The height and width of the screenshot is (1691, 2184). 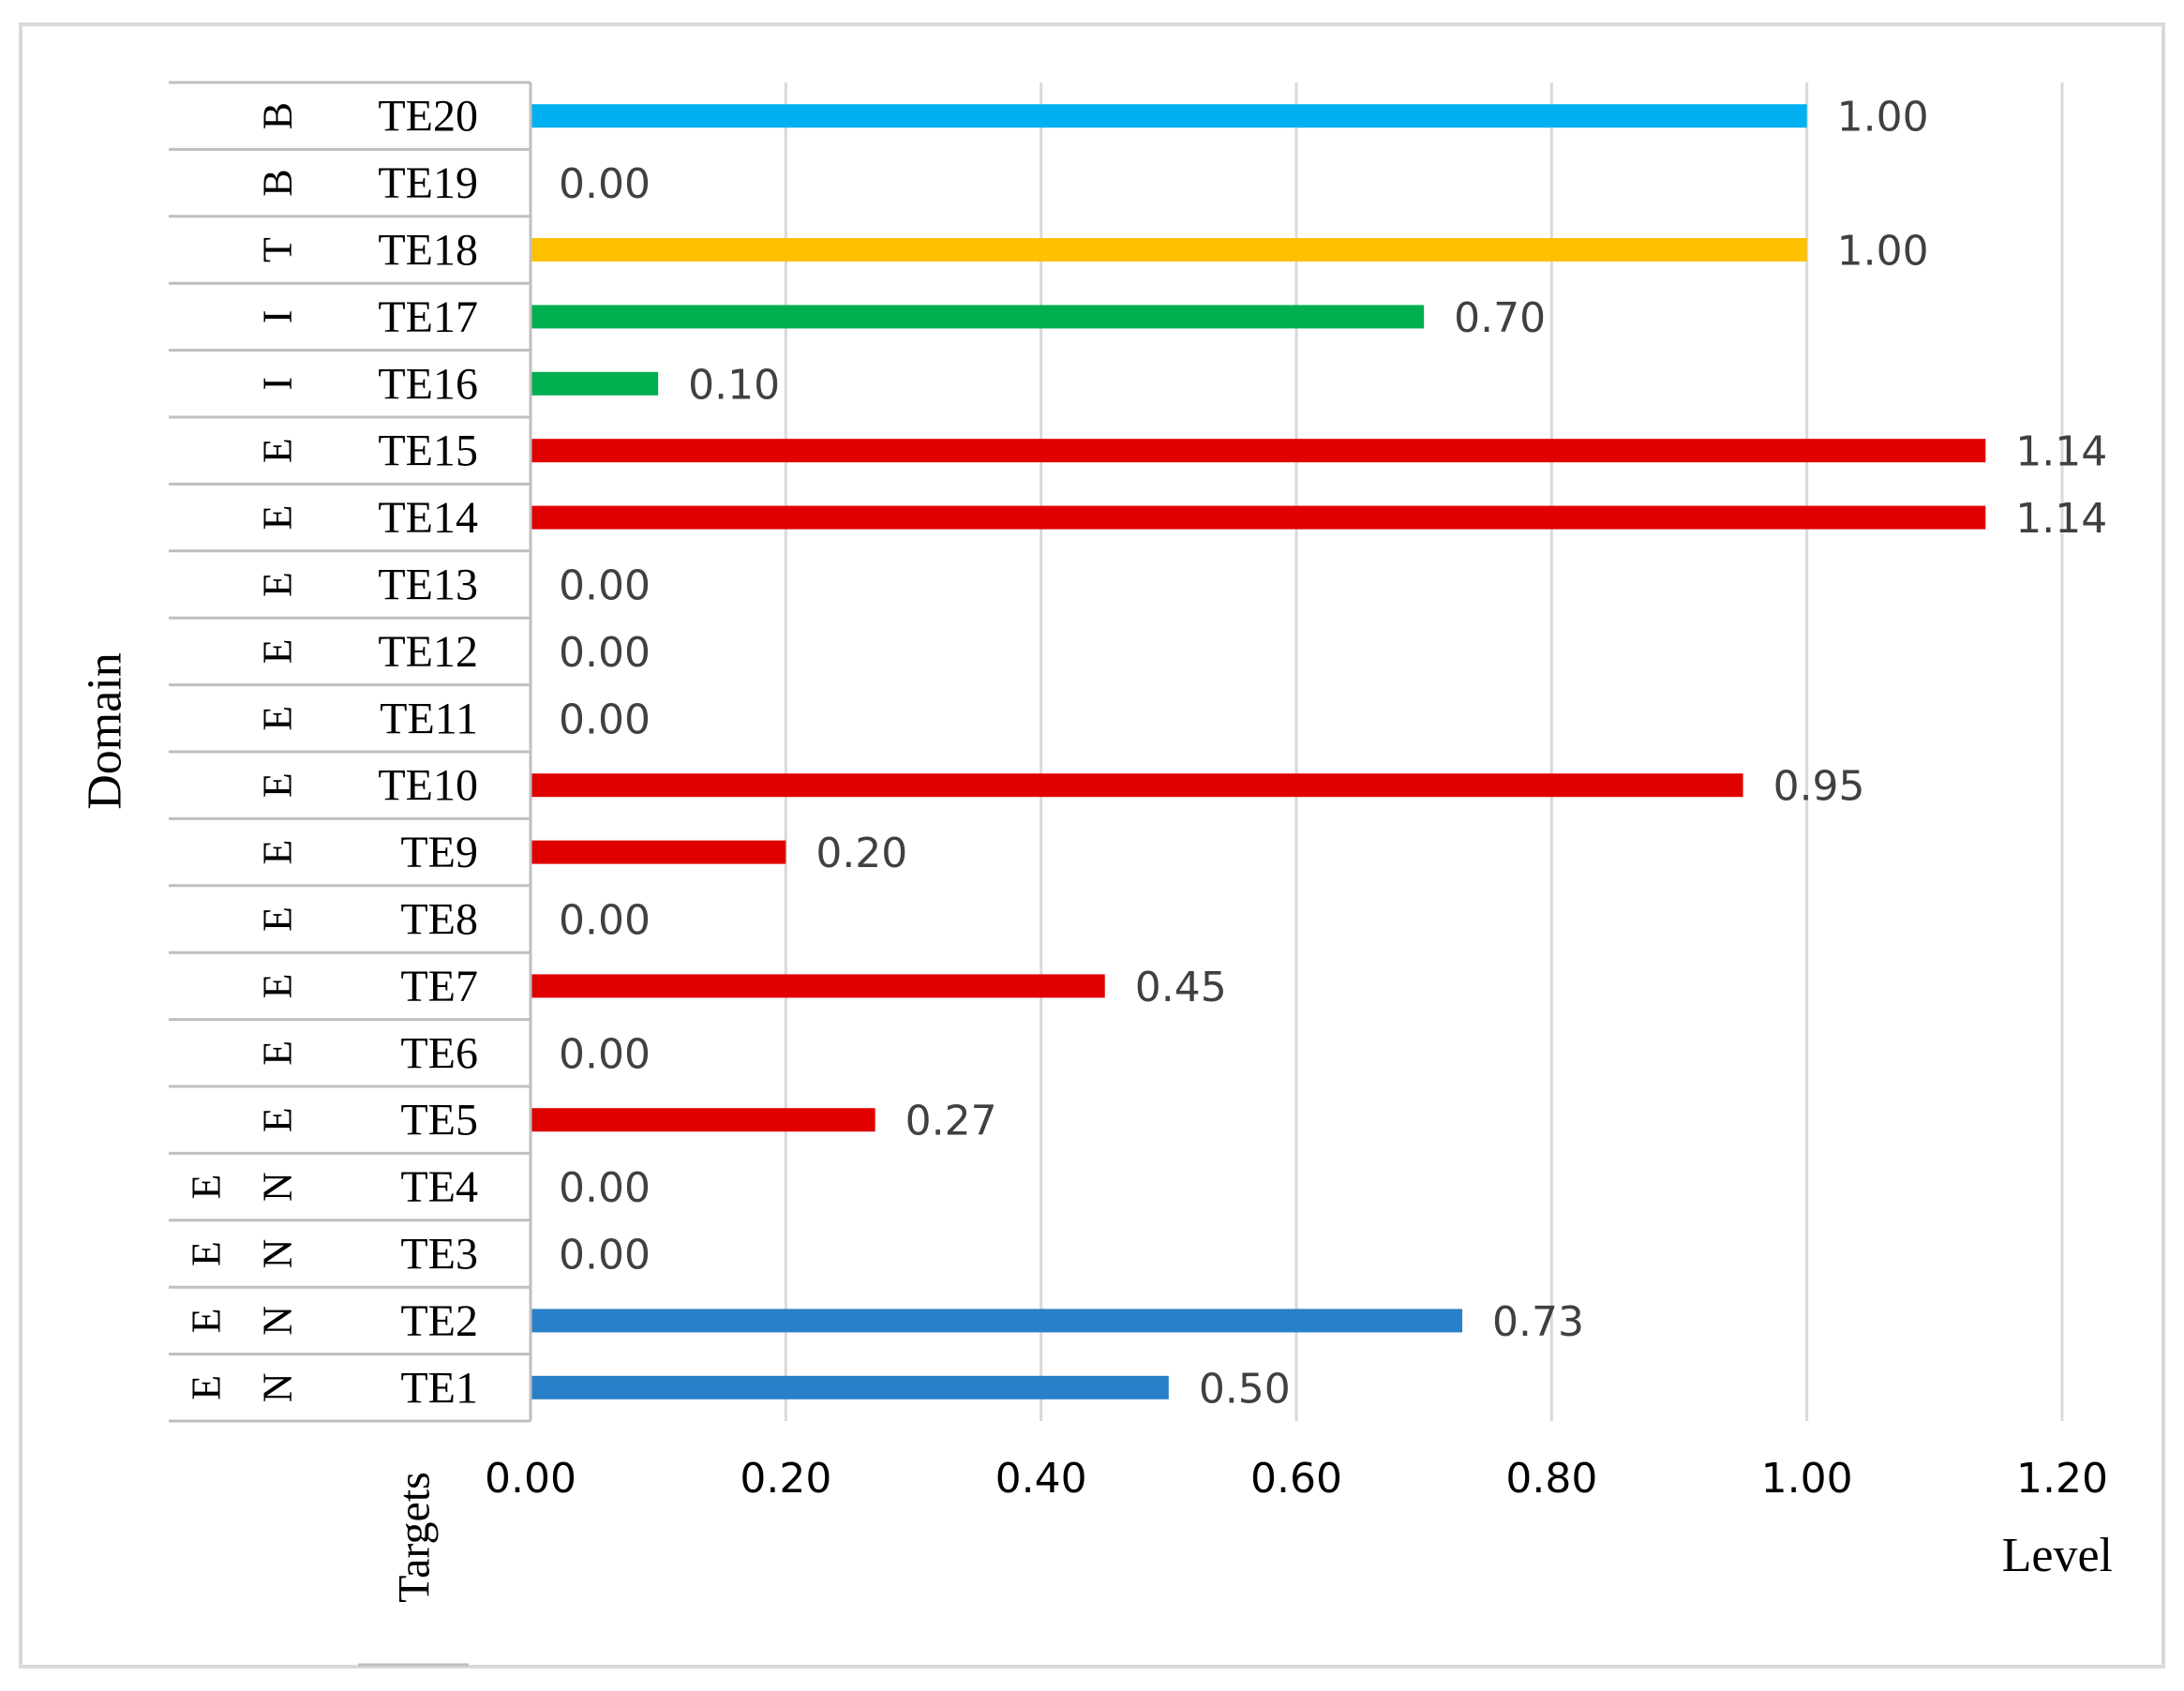 What do you see at coordinates (439, 853) in the screenshot?
I see `target-label-te9: TE9` at bounding box center [439, 853].